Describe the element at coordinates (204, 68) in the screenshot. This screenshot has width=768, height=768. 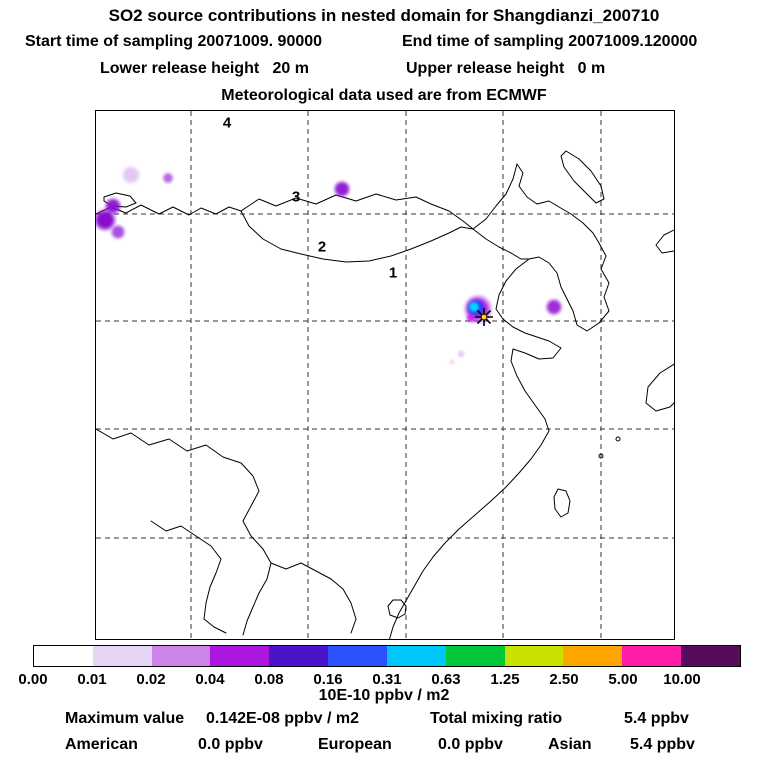
I see `lower-release-height-text: Lower release height 20 m` at that location.